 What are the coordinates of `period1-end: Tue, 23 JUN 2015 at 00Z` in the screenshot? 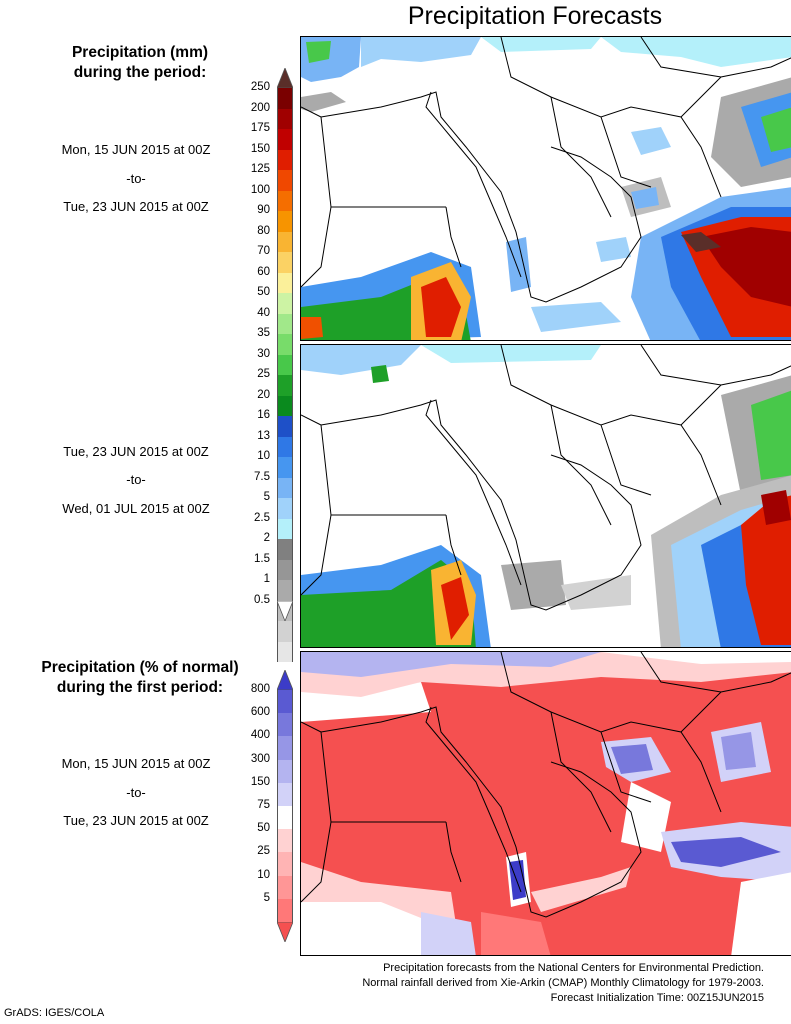 It's located at (136, 206).